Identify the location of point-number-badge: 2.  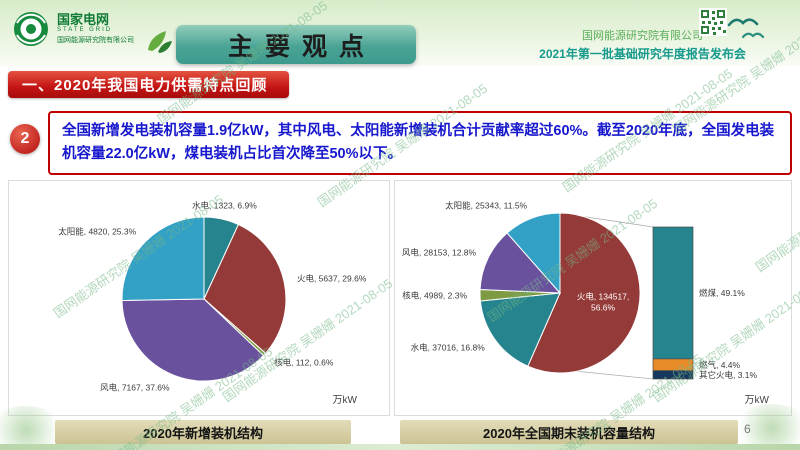
(25, 139).